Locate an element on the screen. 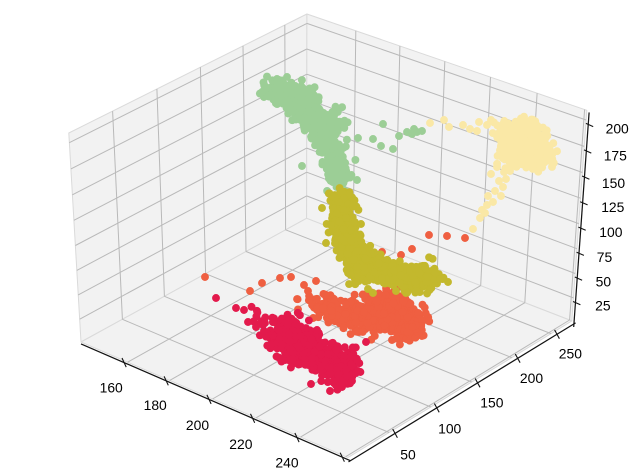 Image resolution: width=640 pixels, height=476 pixels. svg-text: 180 is located at coordinates (155, 405).